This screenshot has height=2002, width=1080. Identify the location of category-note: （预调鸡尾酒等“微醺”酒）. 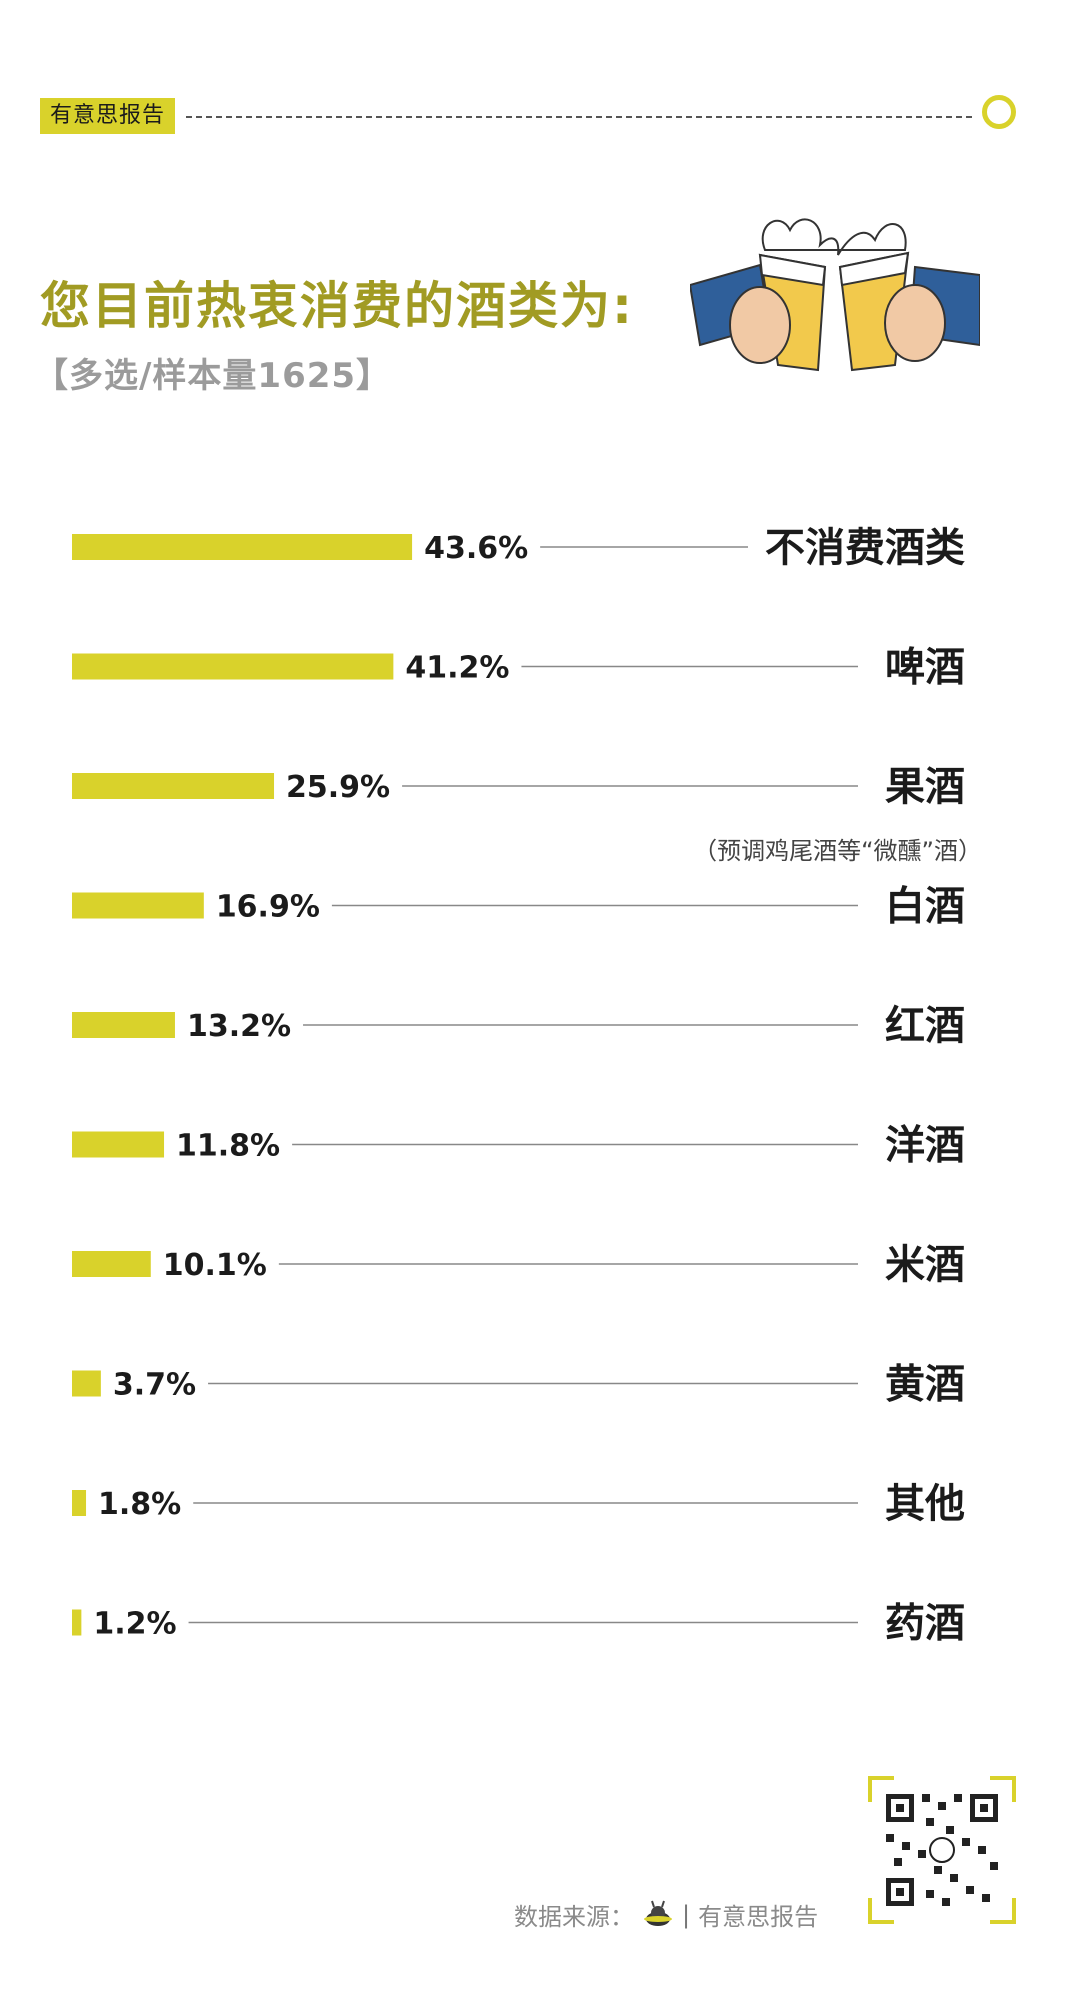
(837, 851).